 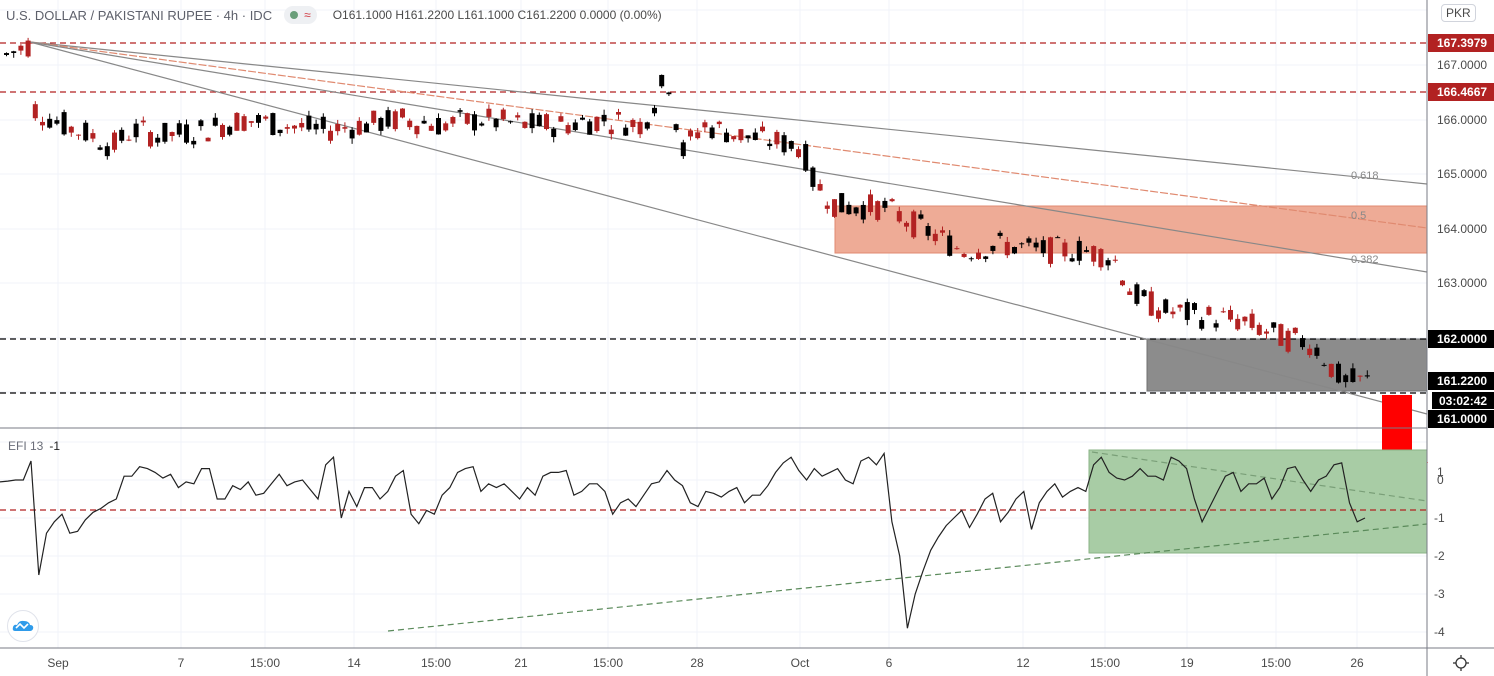 I want to click on settings-gear-icon, so click(x=1461, y=663).